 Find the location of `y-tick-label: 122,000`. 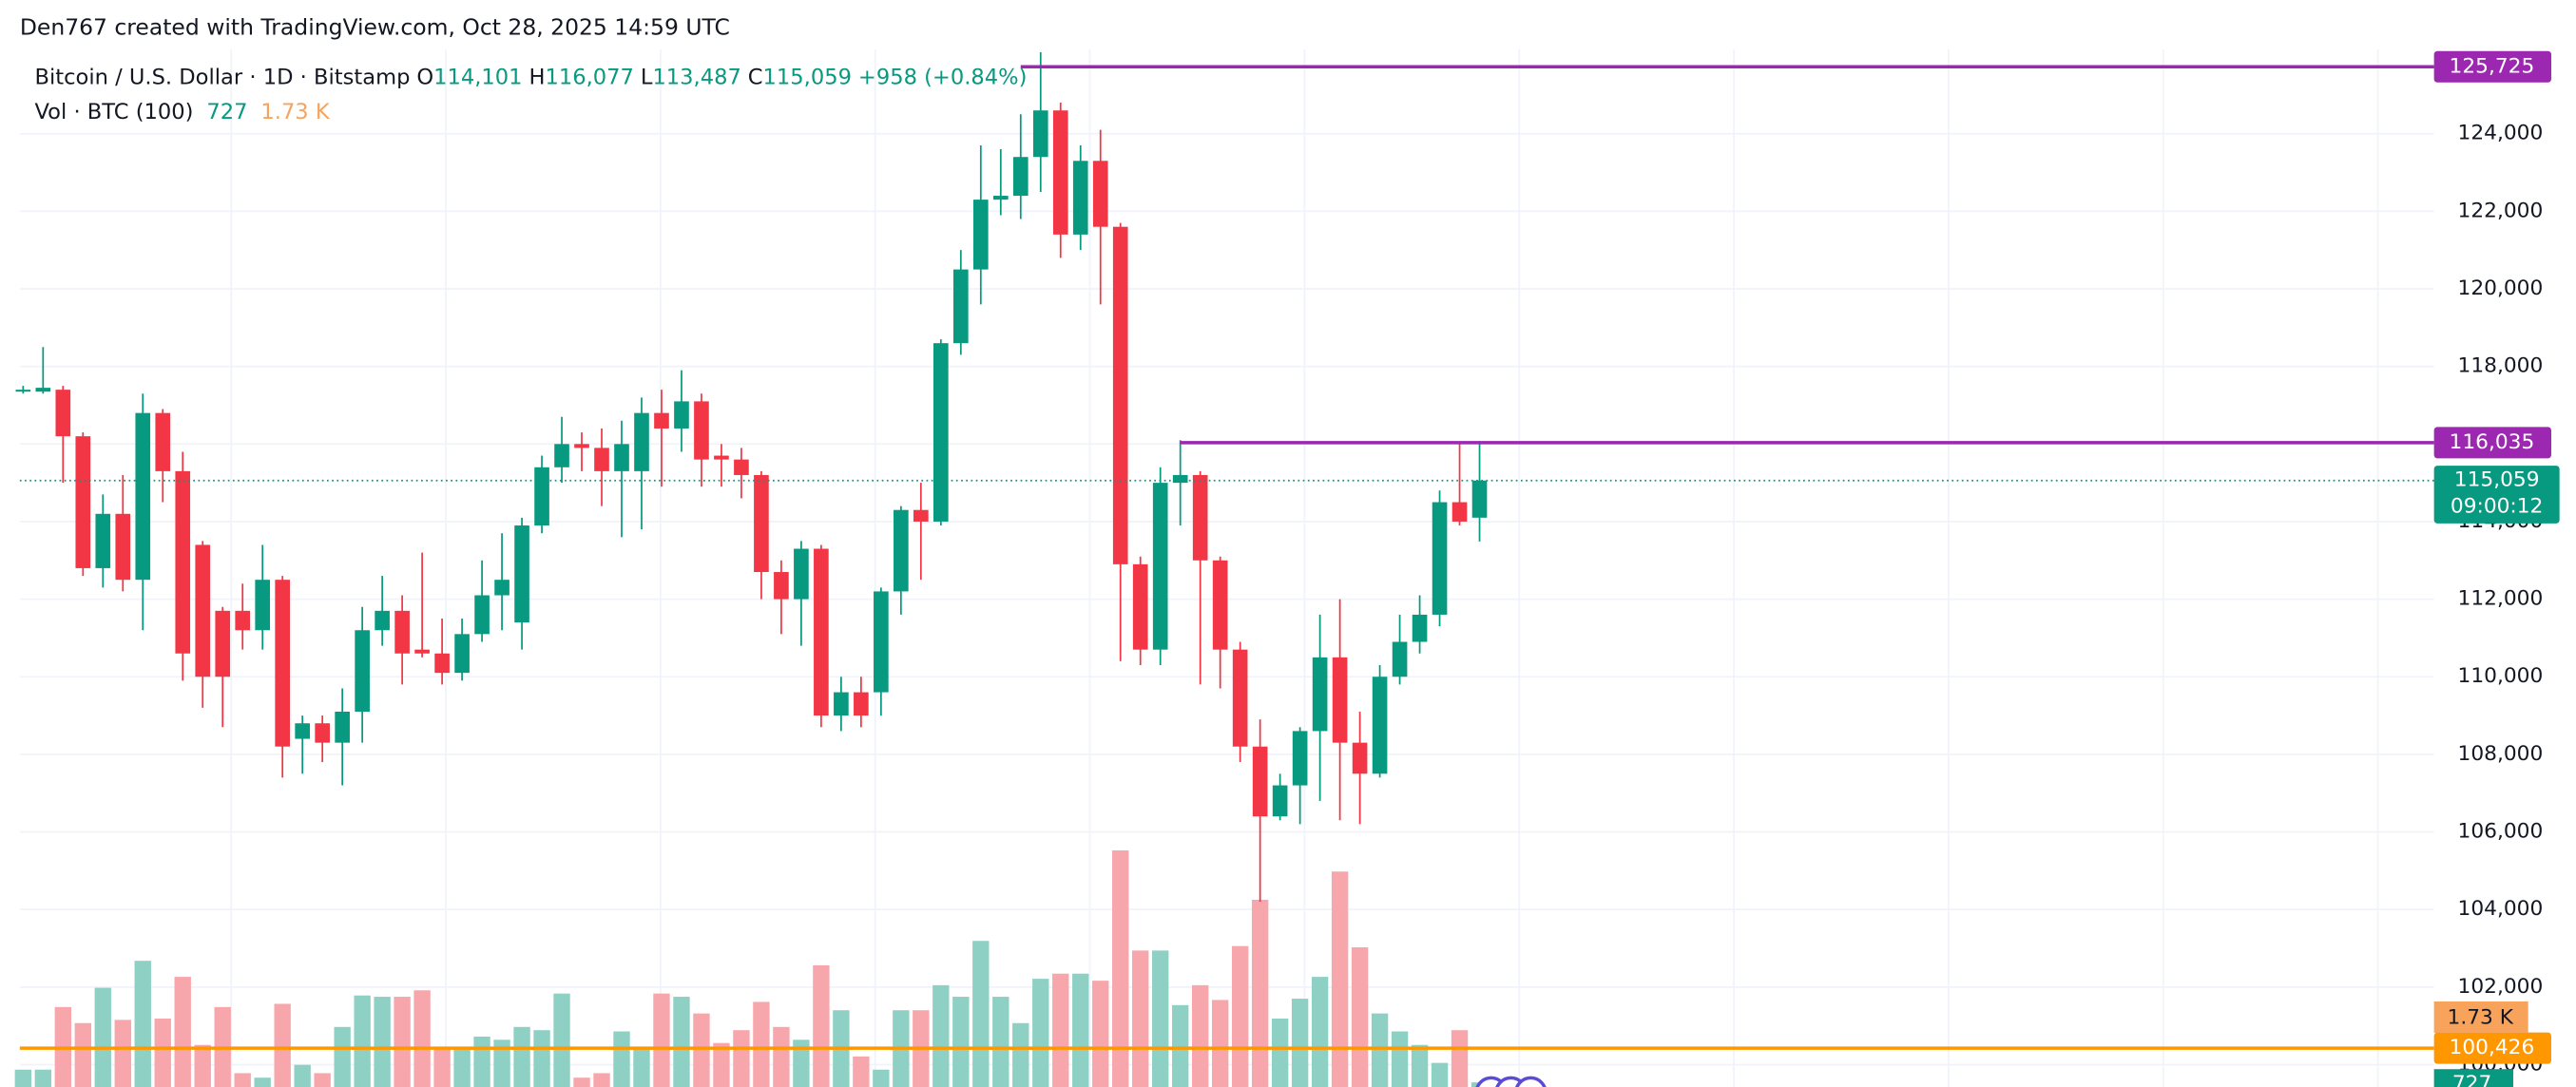

y-tick-label: 122,000 is located at coordinates (2501, 210).